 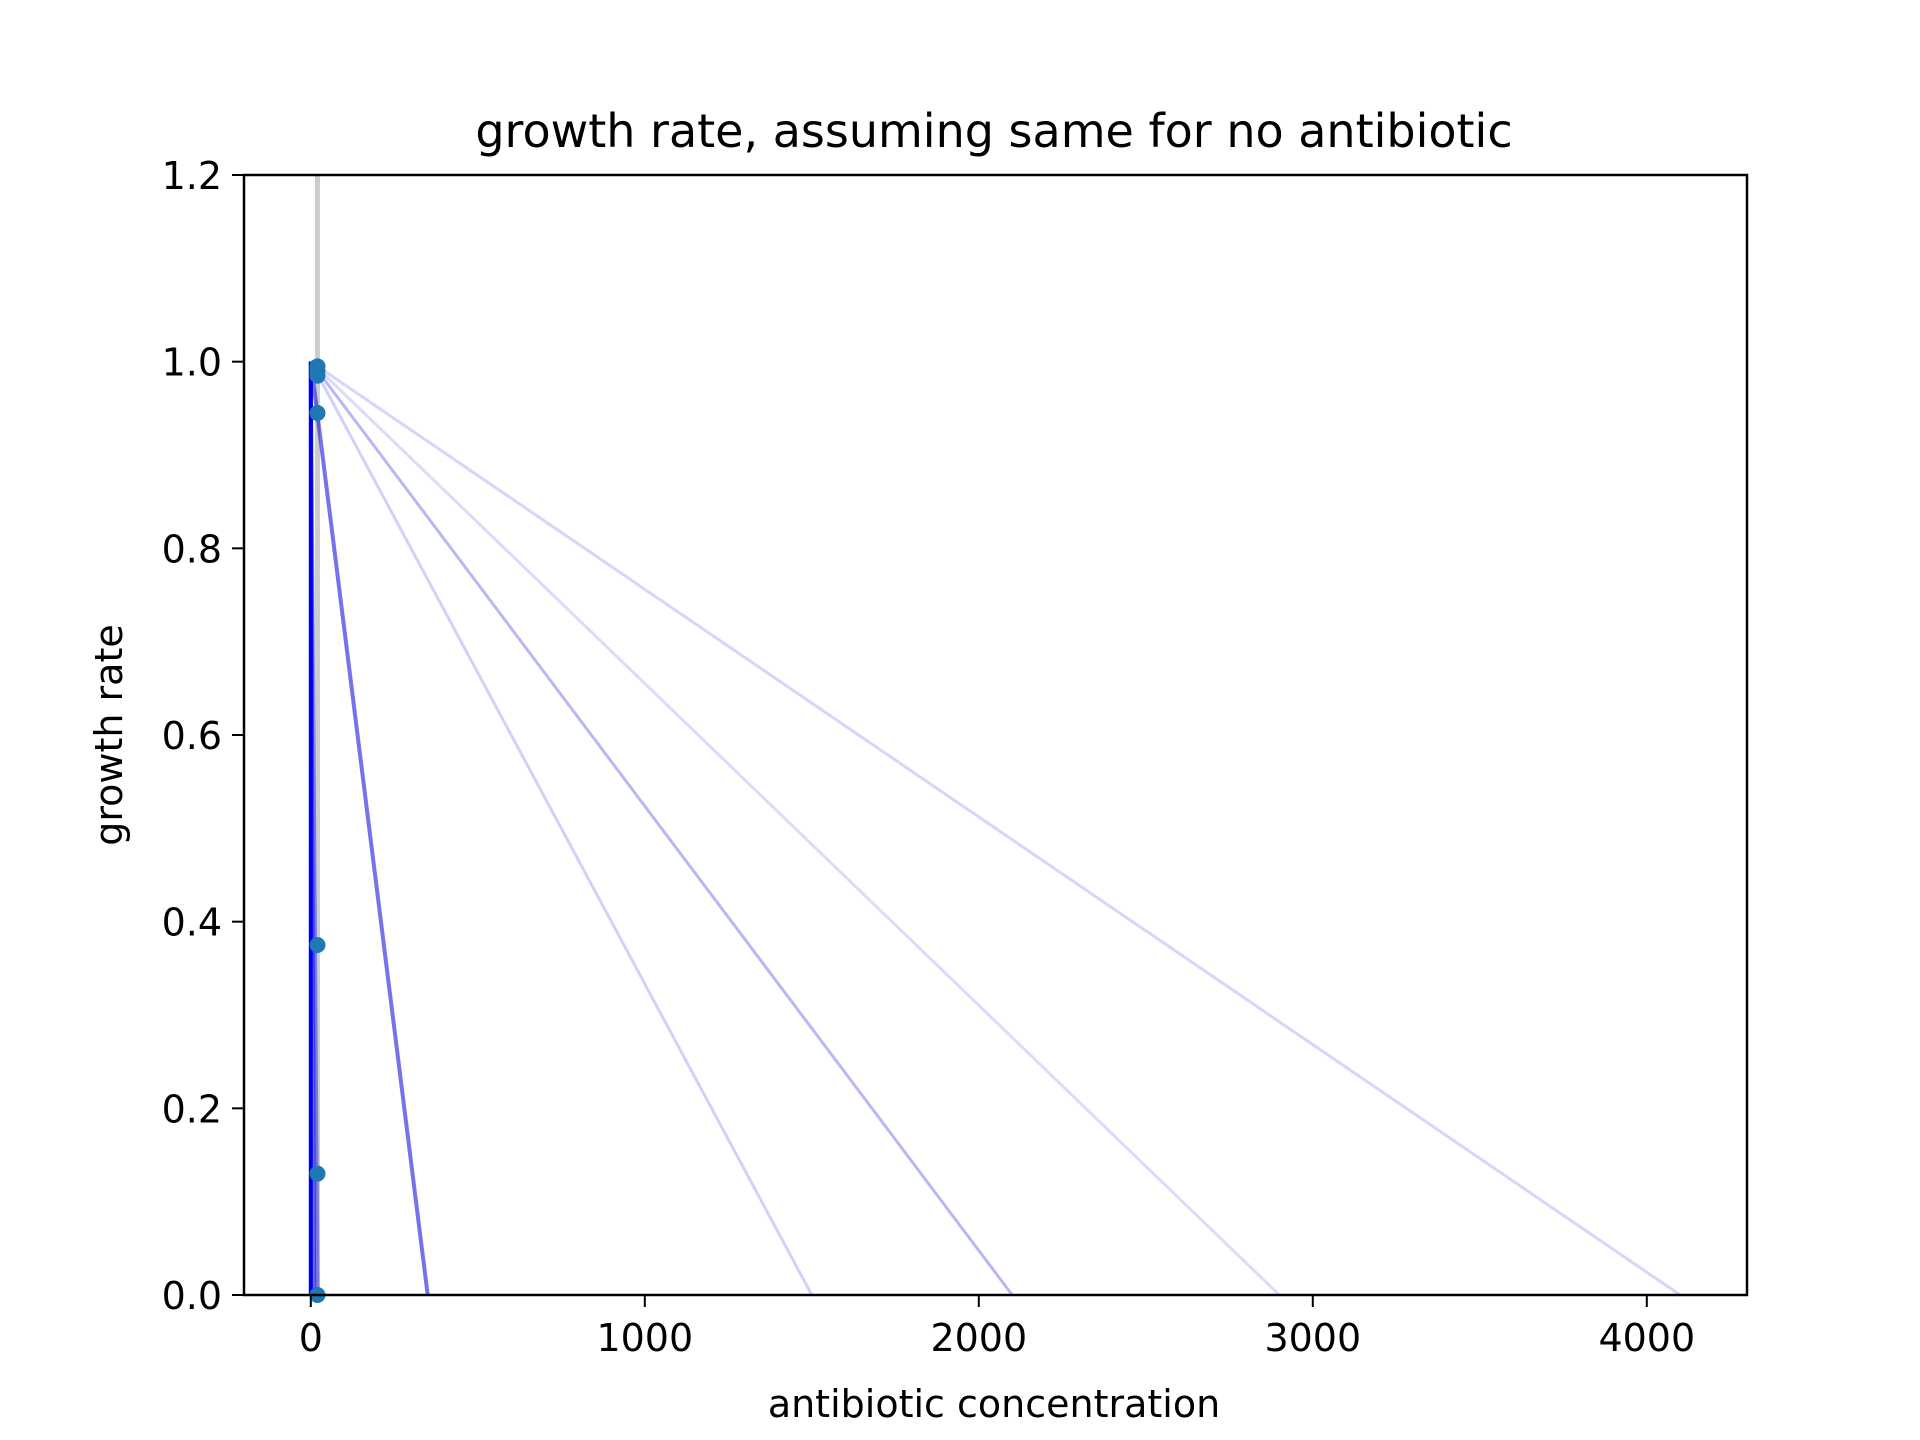 What do you see at coordinates (192, 549) in the screenshot?
I see `y-tick-label: 0.8` at bounding box center [192, 549].